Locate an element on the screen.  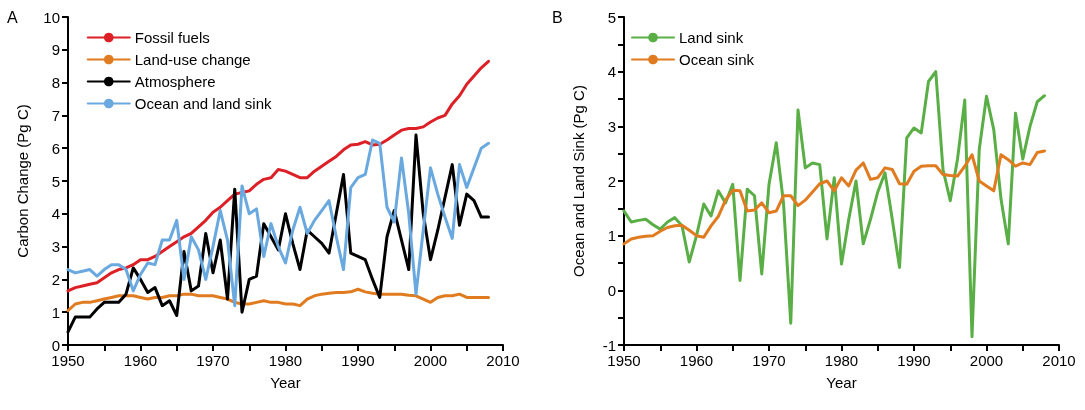
y-tick-label: 9 is located at coordinates (55, 50).